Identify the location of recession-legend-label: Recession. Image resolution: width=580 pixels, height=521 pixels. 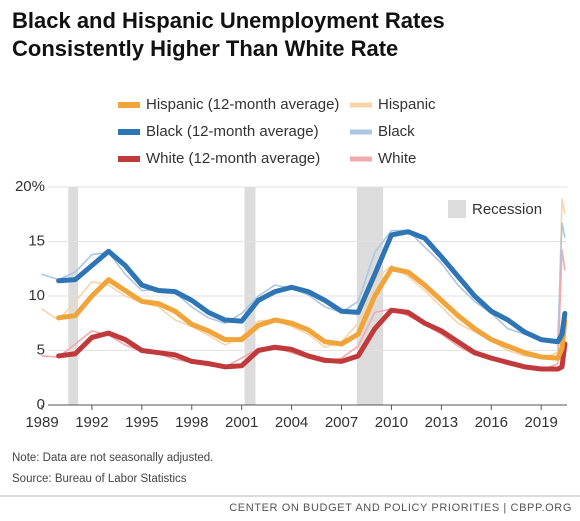
(507, 209).